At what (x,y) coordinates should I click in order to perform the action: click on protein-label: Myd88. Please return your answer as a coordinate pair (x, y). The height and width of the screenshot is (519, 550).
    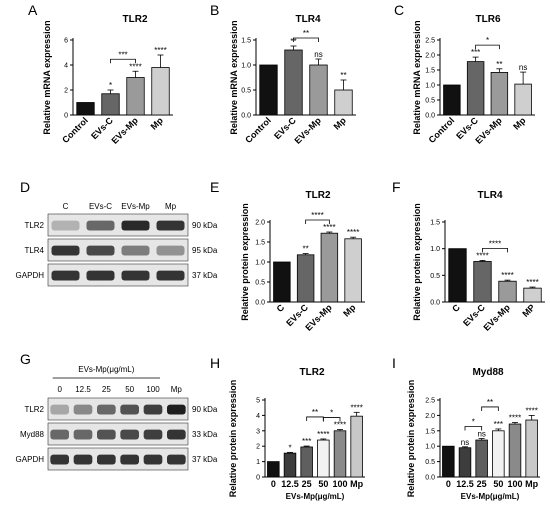
    Looking at the image, I should click on (32, 434).